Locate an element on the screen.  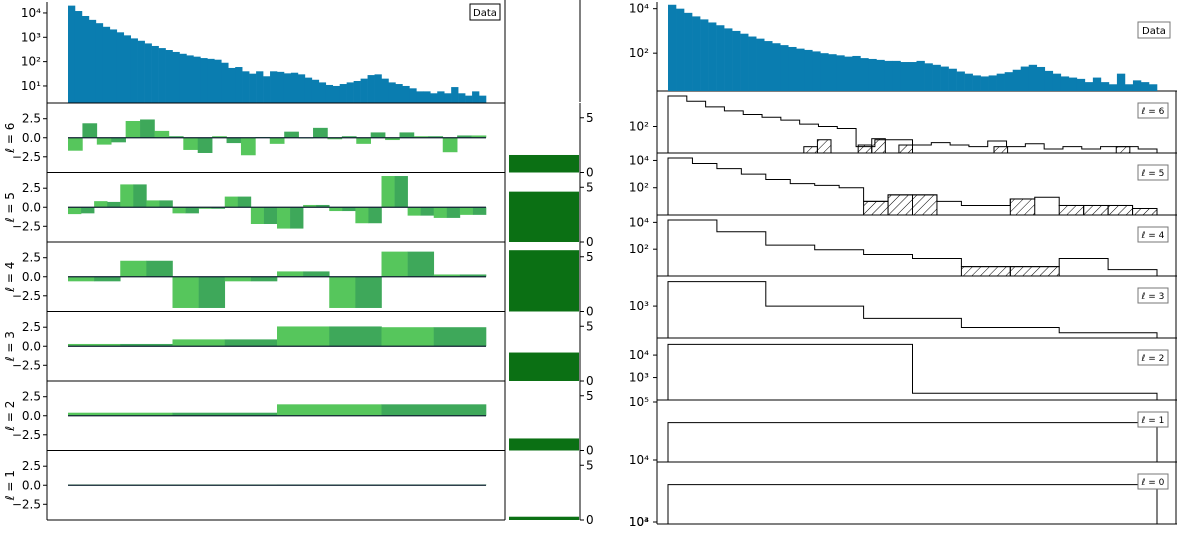
right-legend-box is located at coordinates (1154, 30).